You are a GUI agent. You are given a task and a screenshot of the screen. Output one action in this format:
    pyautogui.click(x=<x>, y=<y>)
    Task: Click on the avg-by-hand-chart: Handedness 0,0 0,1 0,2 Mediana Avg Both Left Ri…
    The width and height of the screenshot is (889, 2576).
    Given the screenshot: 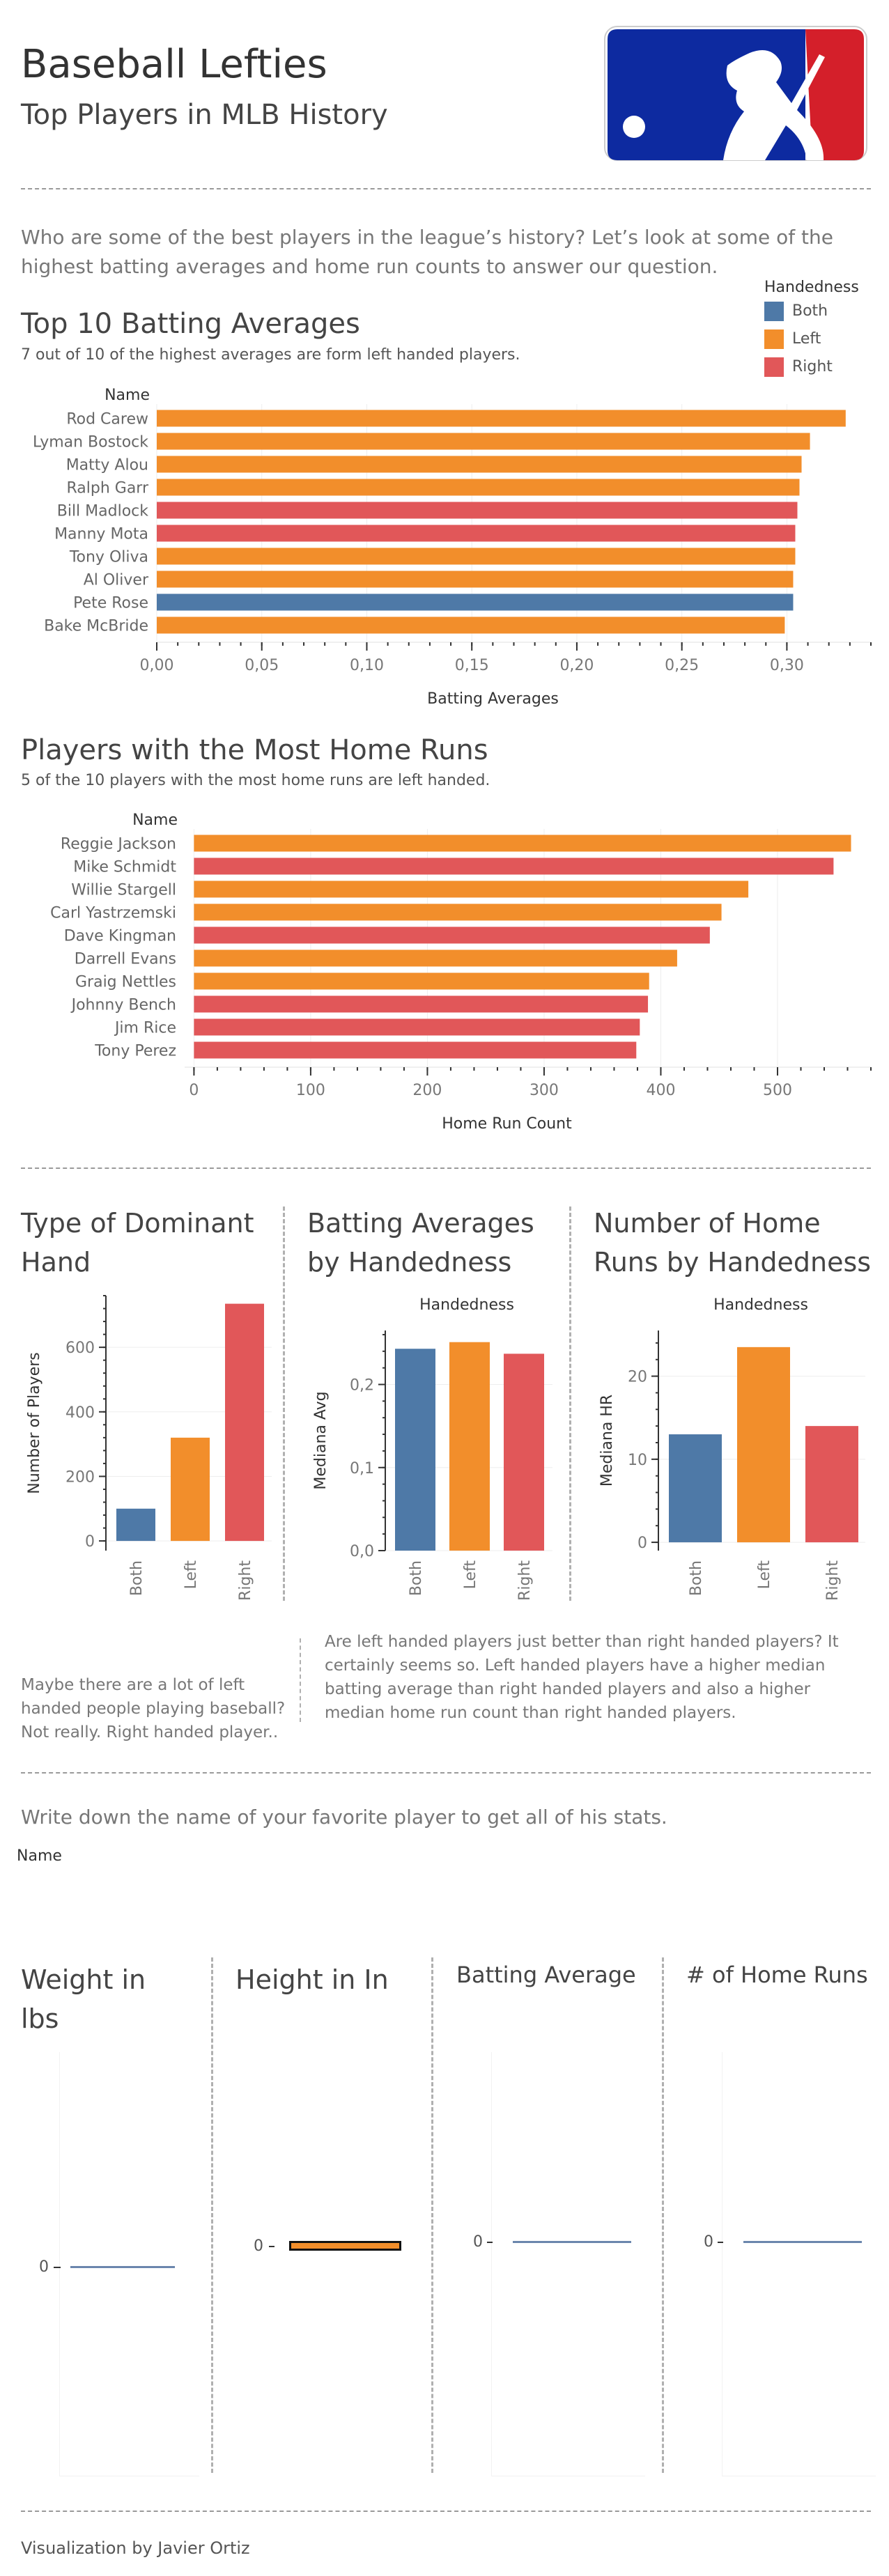 What is the action you would take?
    pyautogui.click(x=432, y=1448)
    